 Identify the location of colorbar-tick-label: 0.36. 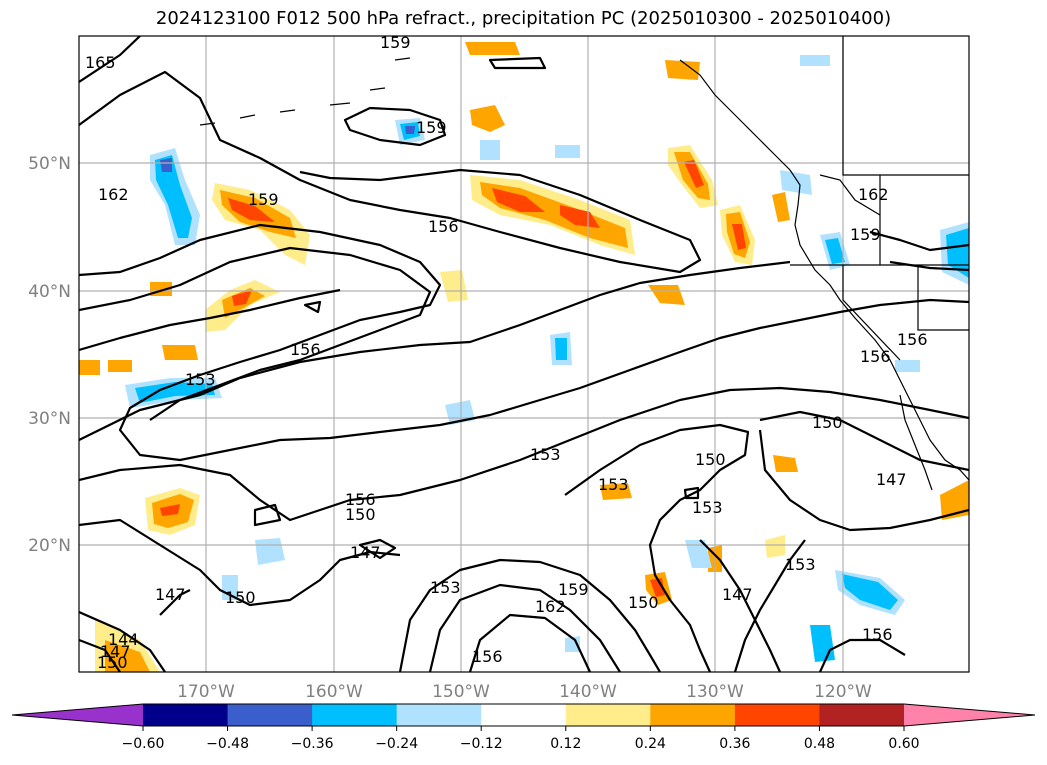
(734, 744).